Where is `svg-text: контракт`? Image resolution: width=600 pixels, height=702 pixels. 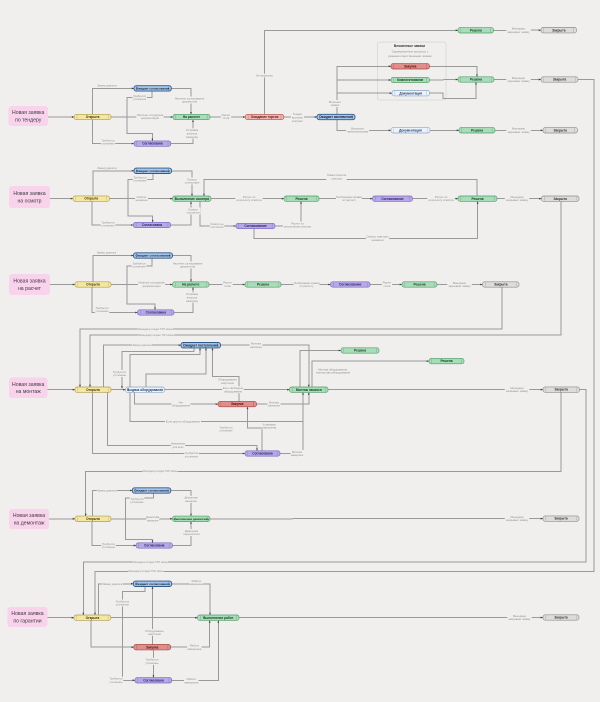
svg-text: контракт is located at coordinates (298, 121).